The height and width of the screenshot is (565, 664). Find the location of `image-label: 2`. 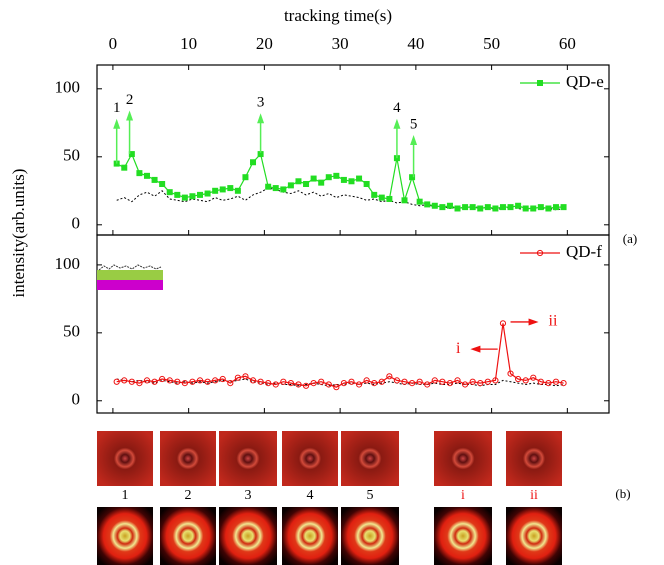

image-label: 2 is located at coordinates (188, 495).